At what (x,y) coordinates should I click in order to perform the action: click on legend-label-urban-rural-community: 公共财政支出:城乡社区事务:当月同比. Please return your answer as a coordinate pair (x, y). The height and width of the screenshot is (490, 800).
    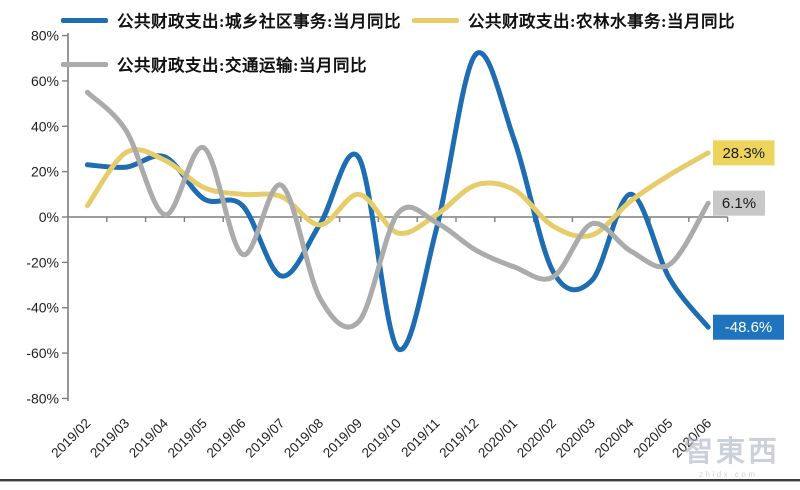
    Looking at the image, I should click on (259, 21).